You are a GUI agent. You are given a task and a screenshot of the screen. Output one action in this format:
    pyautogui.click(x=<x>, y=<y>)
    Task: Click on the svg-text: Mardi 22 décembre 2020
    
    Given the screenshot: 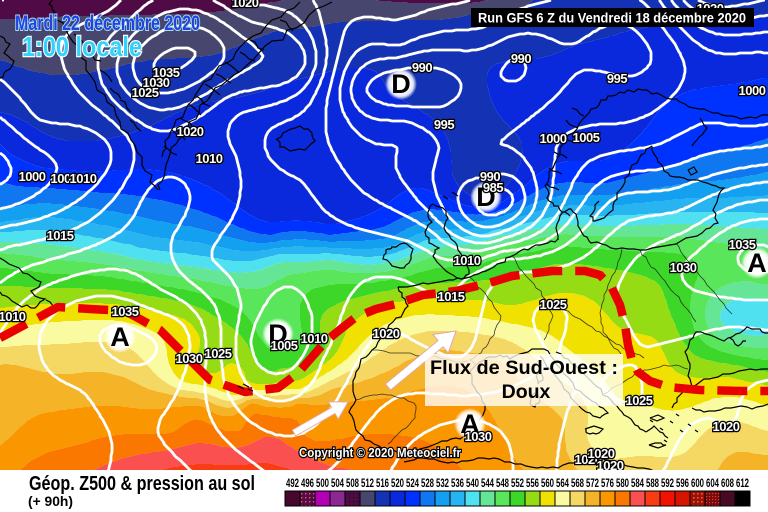 What is the action you would take?
    pyautogui.click(x=107, y=23)
    